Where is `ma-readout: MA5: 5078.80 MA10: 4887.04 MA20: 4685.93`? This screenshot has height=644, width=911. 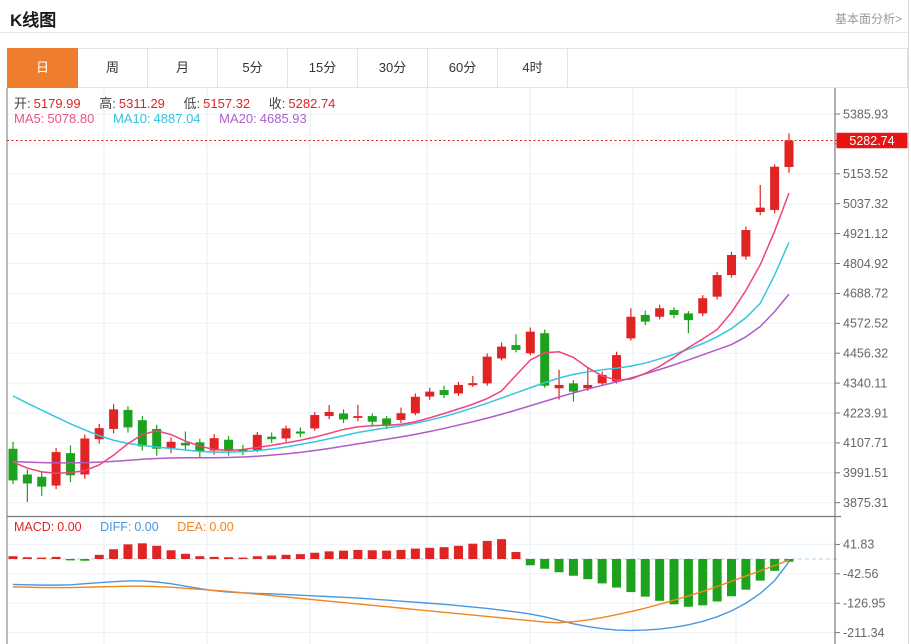 ma-readout: MA5: 5078.80 MA10: 4887.04 MA20: 4685.93 is located at coordinates (168, 118).